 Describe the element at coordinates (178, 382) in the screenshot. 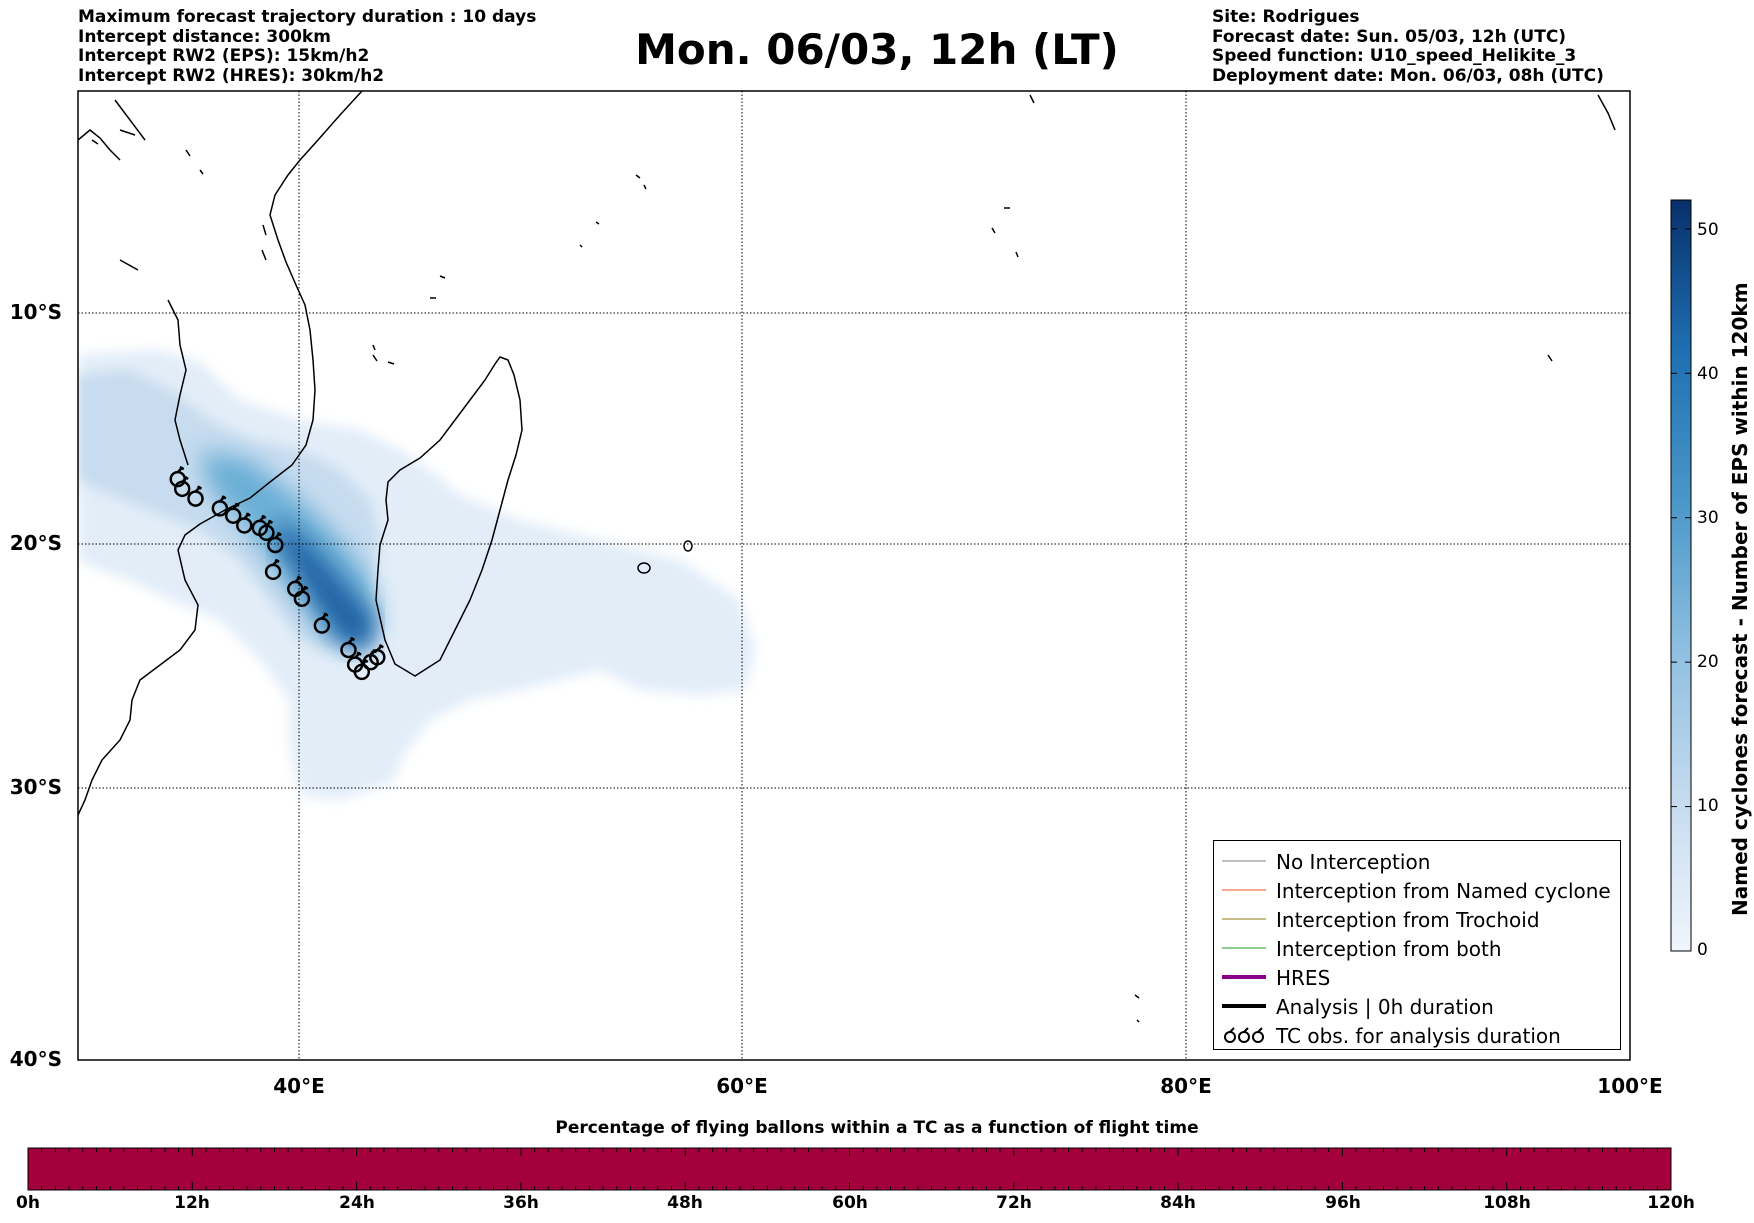

I see `lake-coast` at that location.